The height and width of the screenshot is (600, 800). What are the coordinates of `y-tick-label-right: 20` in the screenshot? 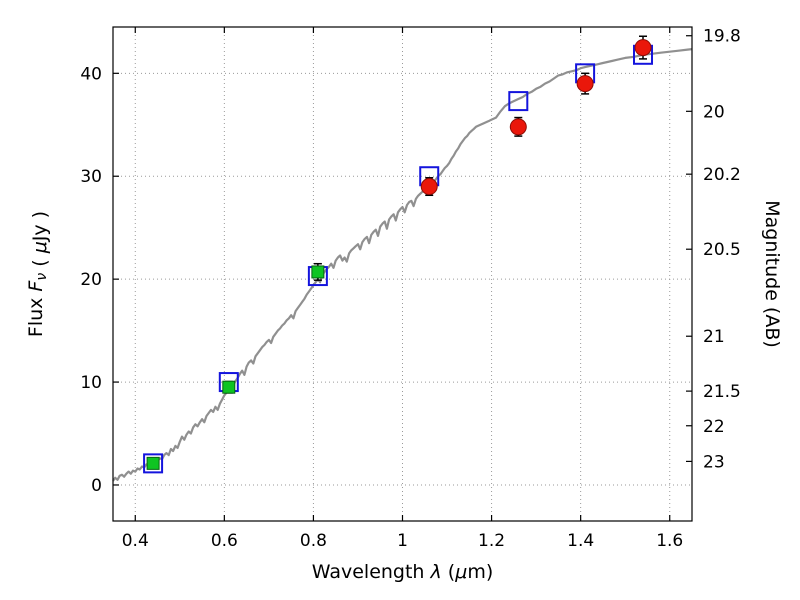 It's located at (714, 112).